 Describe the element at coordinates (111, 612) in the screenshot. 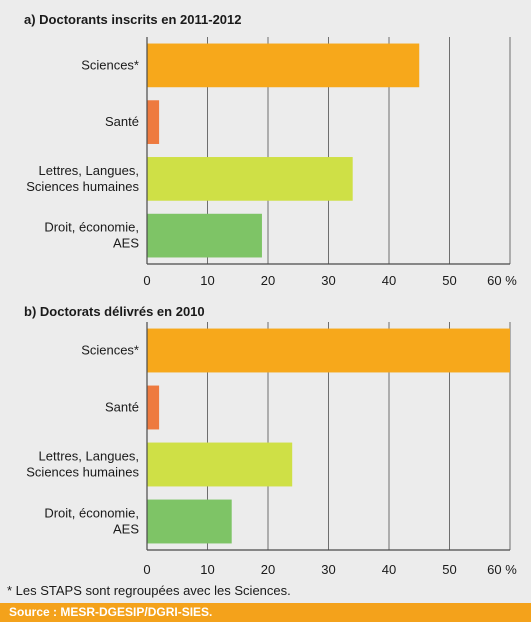

I see `source-text: Source : MESR-DGESIP/DGRI-SIES.` at that location.